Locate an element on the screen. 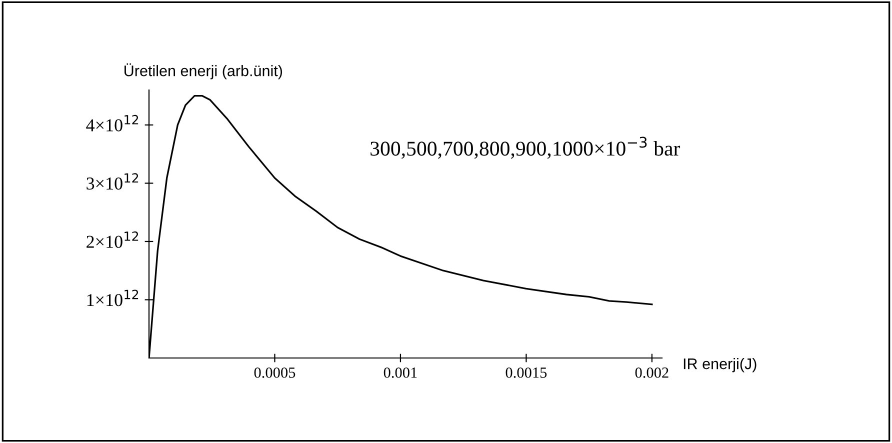 This screenshot has height=443, width=892. x-tick-label: 0.002 is located at coordinates (651, 372).